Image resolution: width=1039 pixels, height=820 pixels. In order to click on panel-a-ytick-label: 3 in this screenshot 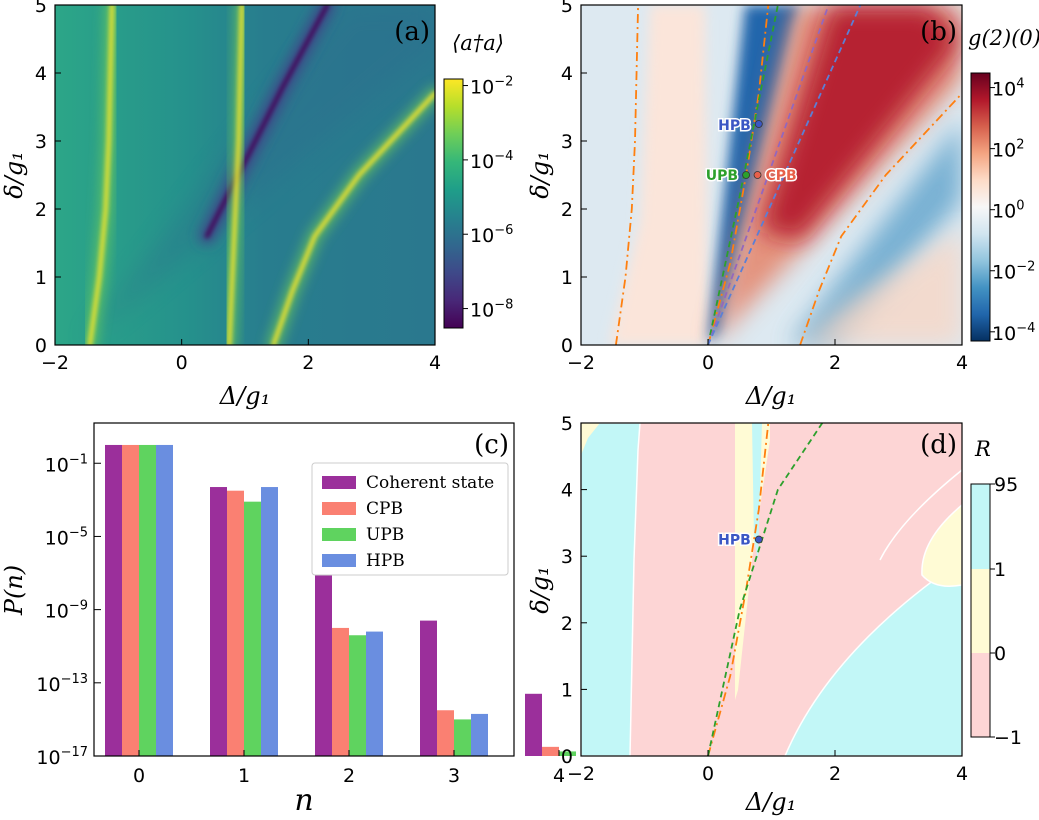, I will do `click(41, 142)`.